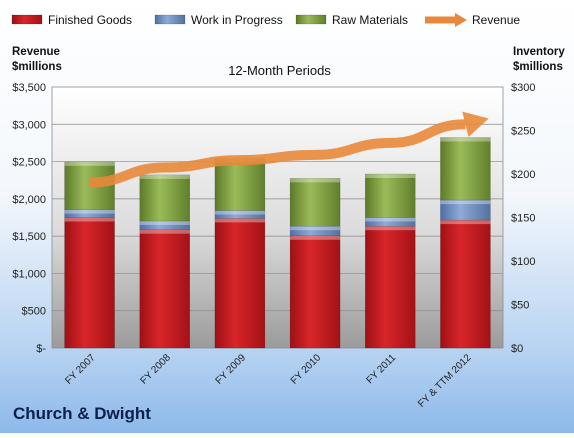 The image size is (574, 438). What do you see at coordinates (36, 52) in the screenshot?
I see `left-axis-title: Revenue` at bounding box center [36, 52].